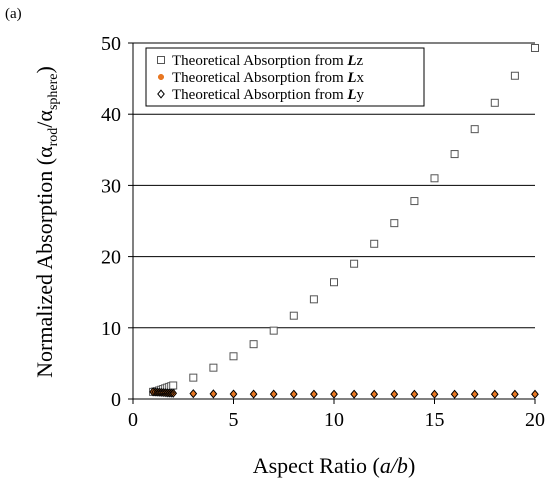  Describe the element at coordinates (334, 420) in the screenshot. I see `x-tick-label: 10` at that location.